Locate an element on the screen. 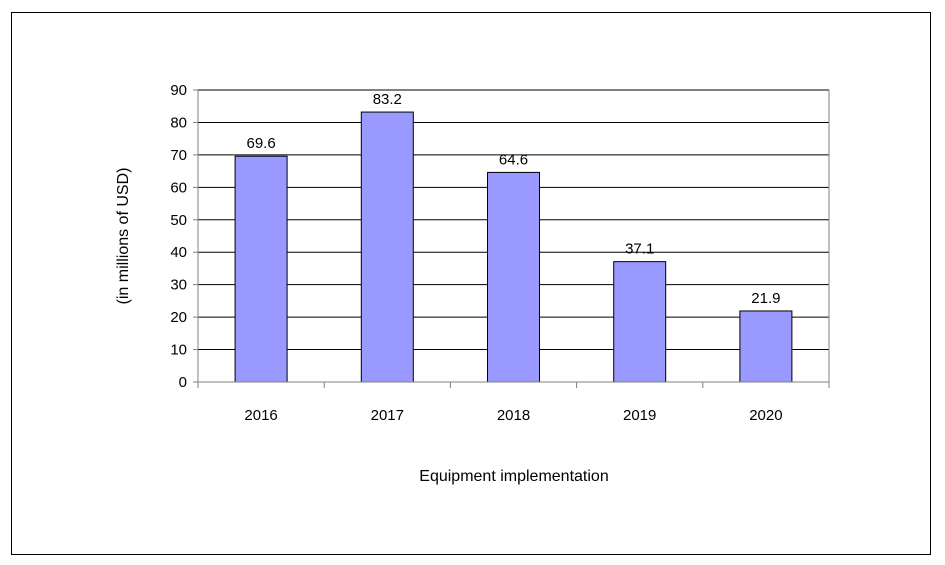  bar-2016 is located at coordinates (261, 269).